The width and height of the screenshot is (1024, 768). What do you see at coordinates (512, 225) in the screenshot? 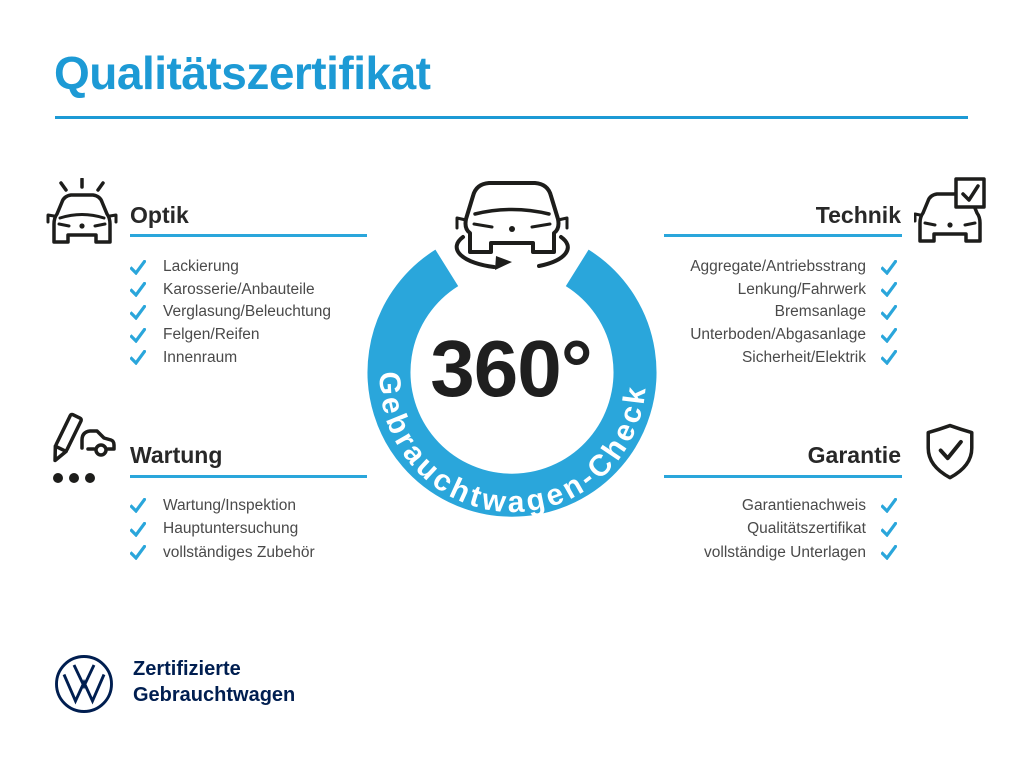
I see `car-360-rotation-icon` at bounding box center [512, 225].